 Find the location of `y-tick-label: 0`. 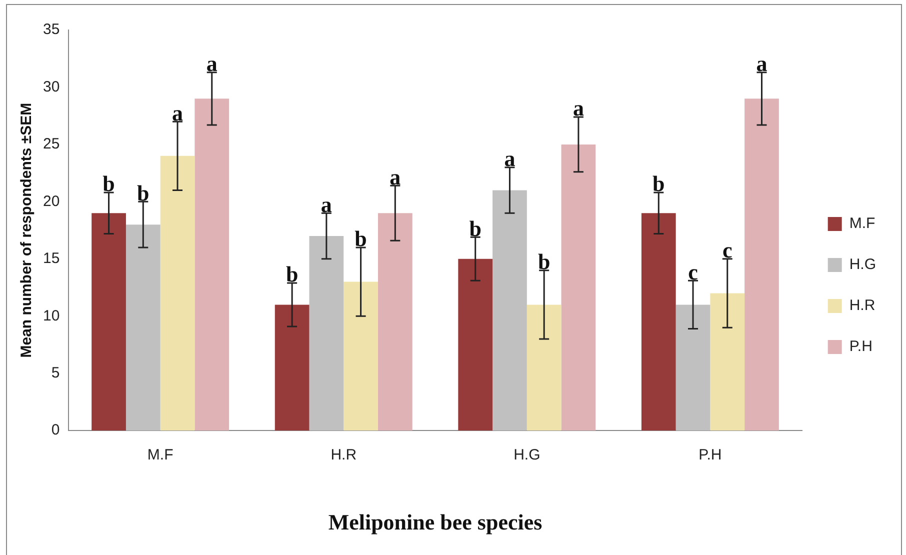

y-tick-label: 0 is located at coordinates (55, 430).